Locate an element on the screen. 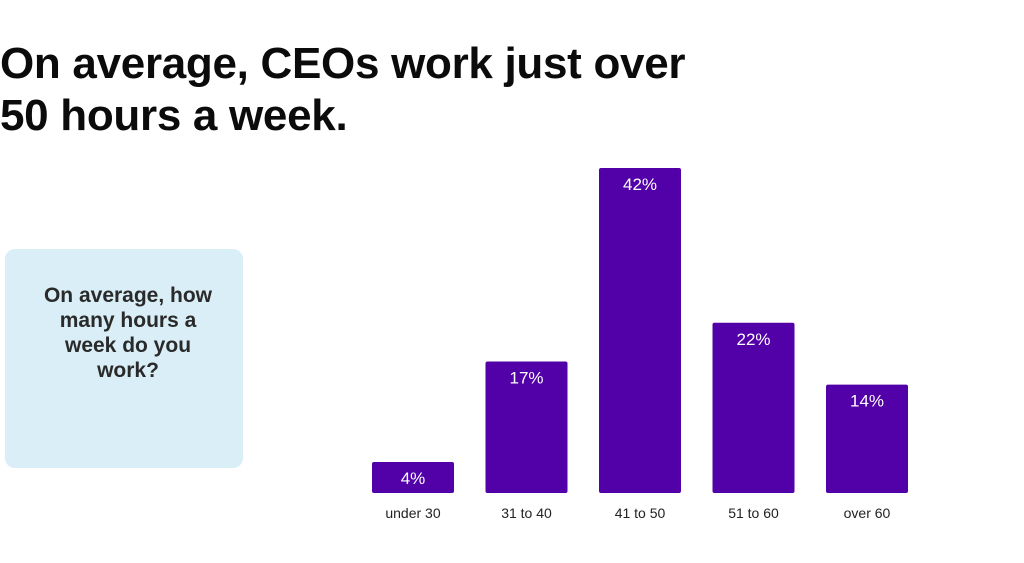 This screenshot has width=1024, height=563. question-line-1: On average, how is located at coordinates (128, 295).